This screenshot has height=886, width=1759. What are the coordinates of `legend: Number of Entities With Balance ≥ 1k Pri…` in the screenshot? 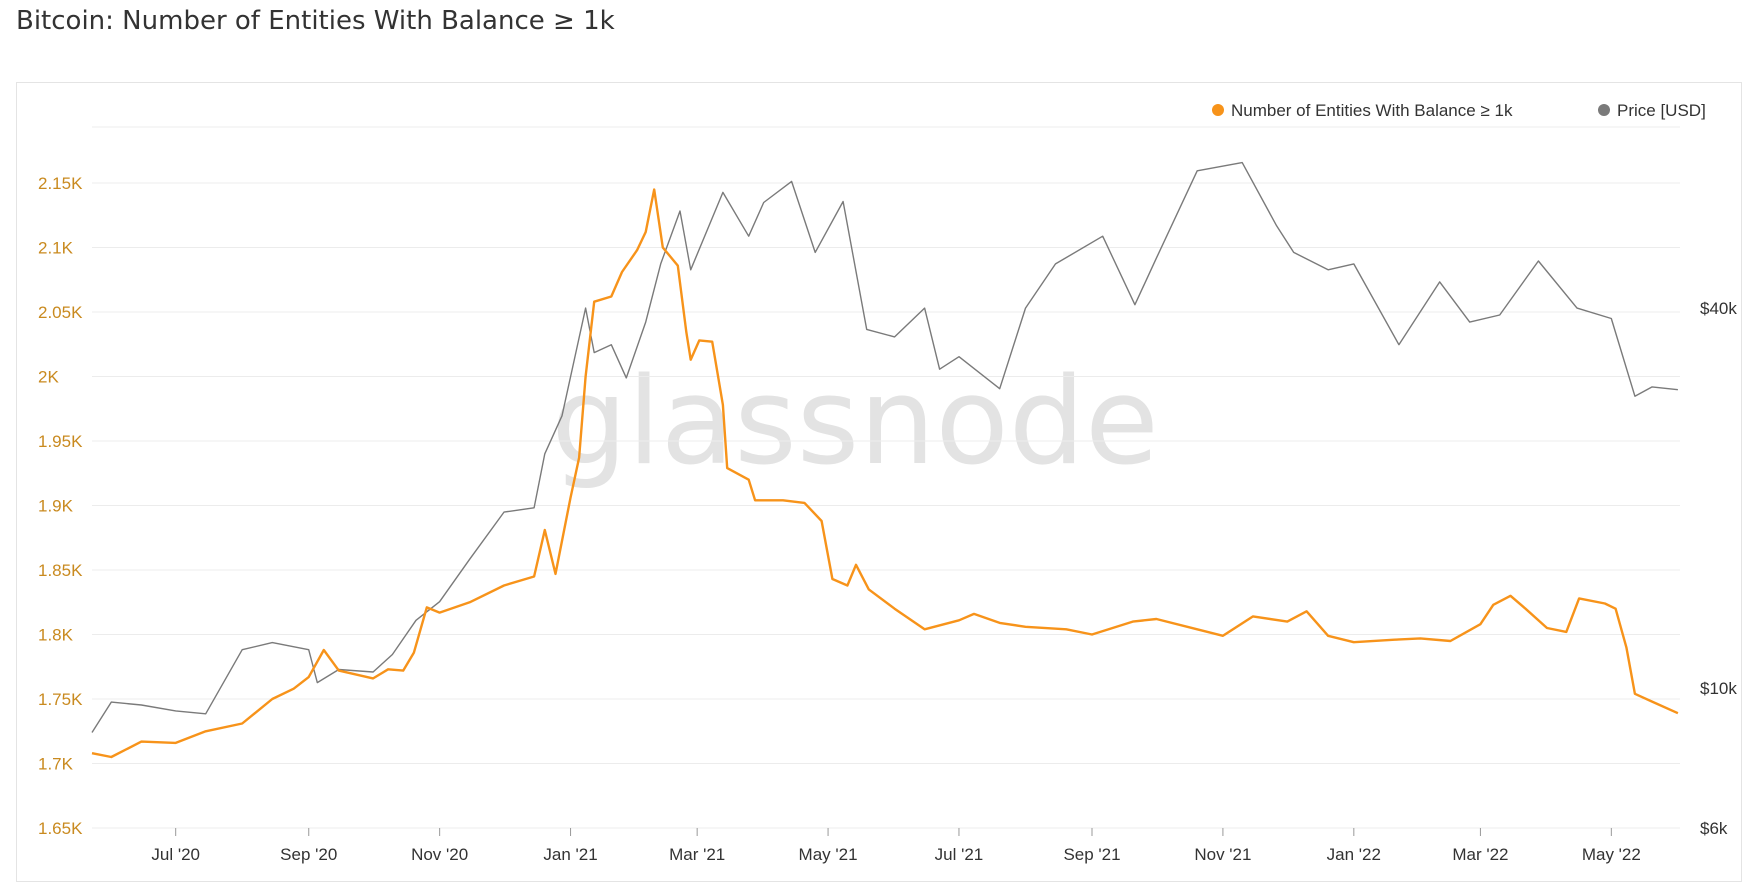 It's located at (1459, 110).